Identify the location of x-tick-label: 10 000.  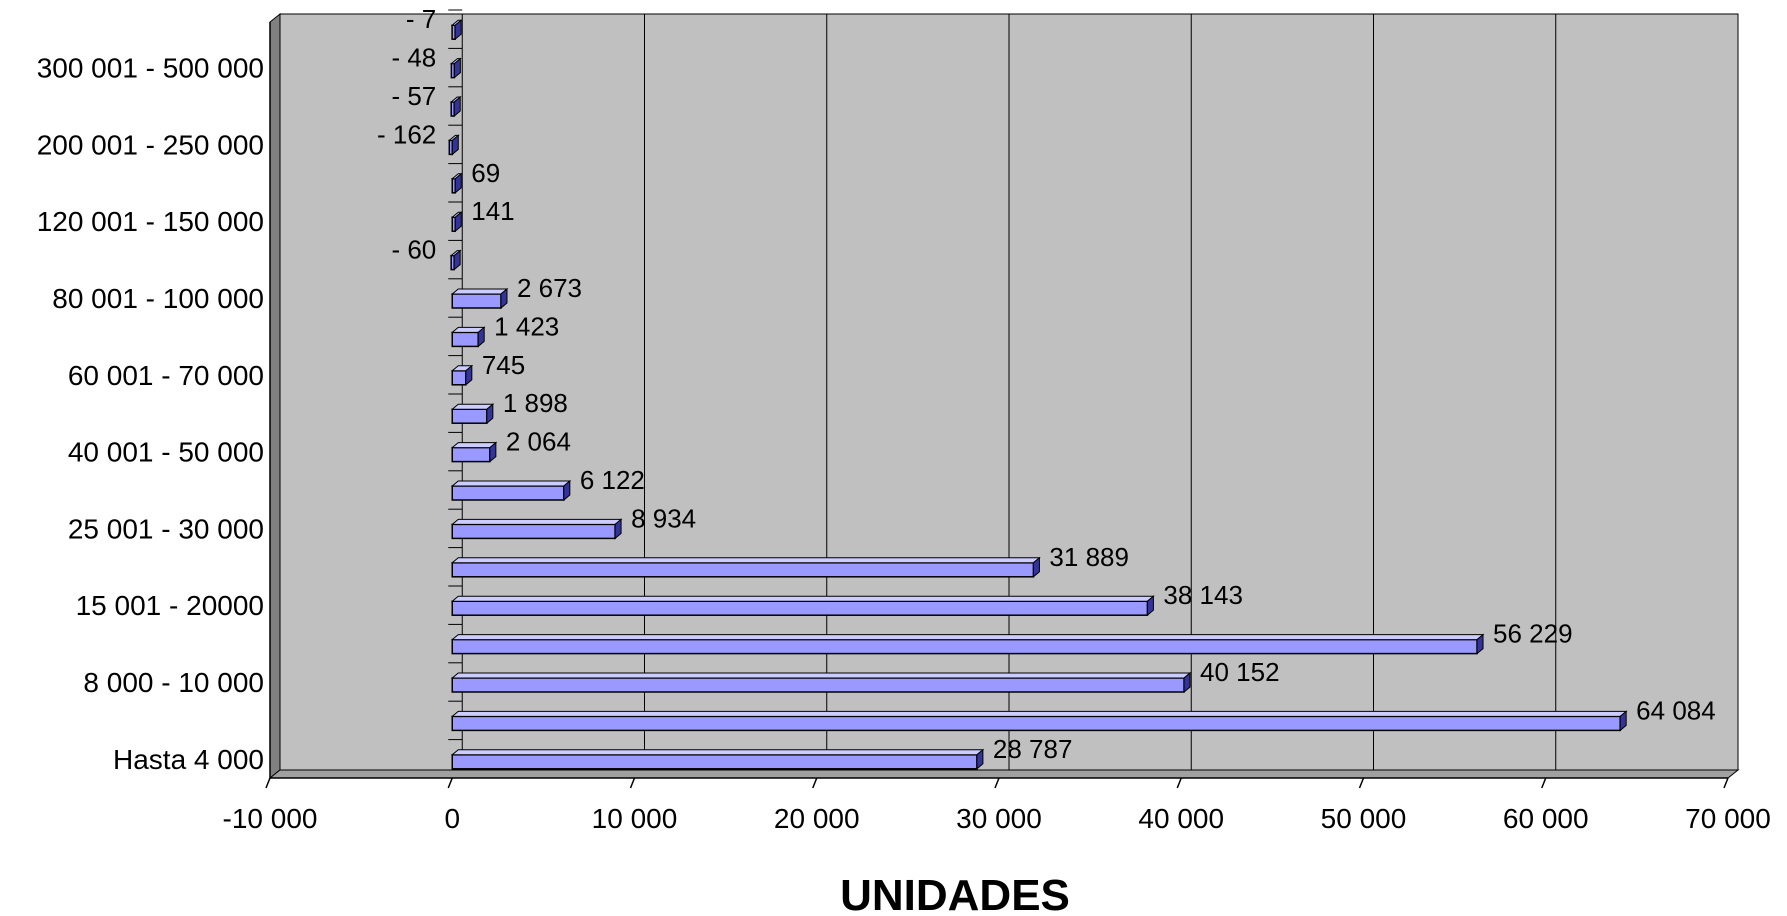
(635, 818).